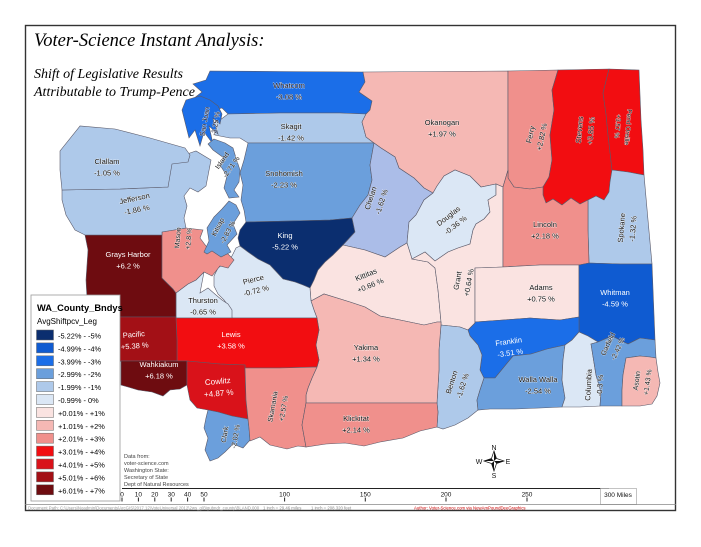 Image resolution: width=701 pixels, height=547 pixels. I want to click on svg-text: +2.14 %, so click(356, 430).